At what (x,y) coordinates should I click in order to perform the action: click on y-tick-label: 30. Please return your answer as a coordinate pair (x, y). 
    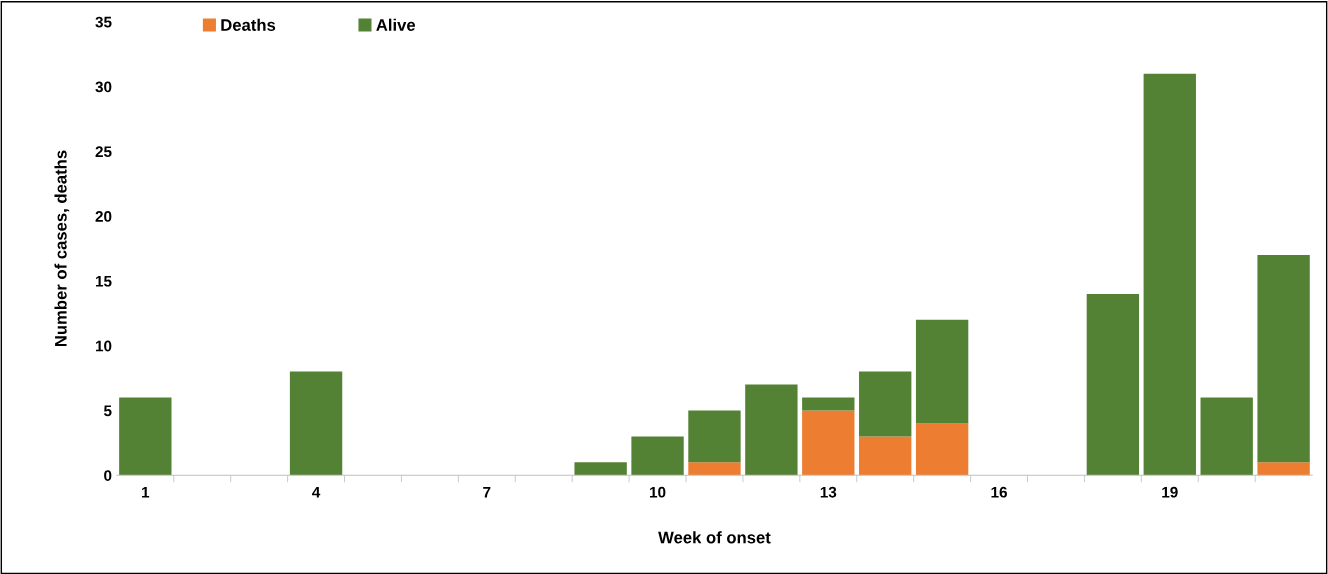
    Looking at the image, I should click on (103, 87).